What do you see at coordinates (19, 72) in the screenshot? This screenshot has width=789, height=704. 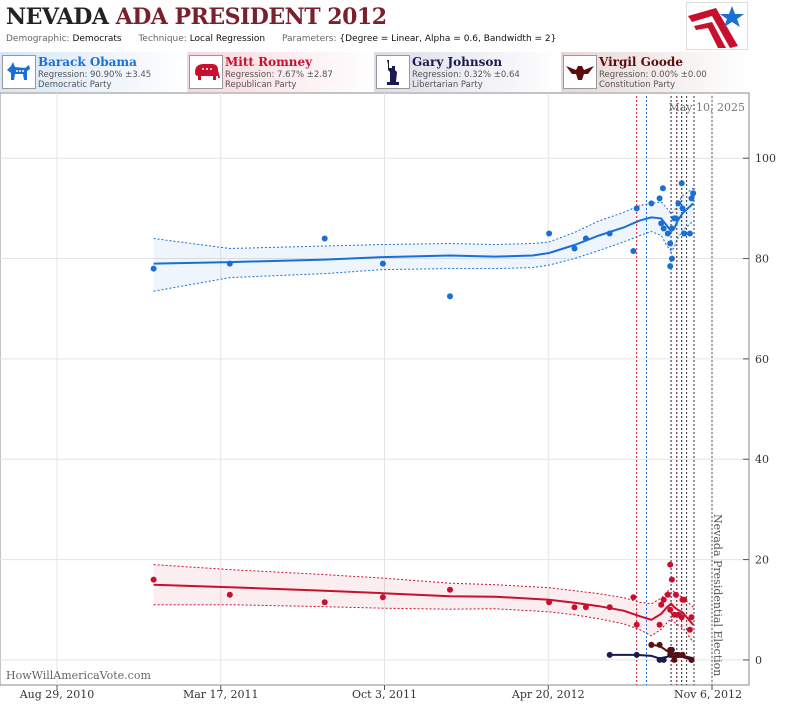 I see `donkey-icon` at bounding box center [19, 72].